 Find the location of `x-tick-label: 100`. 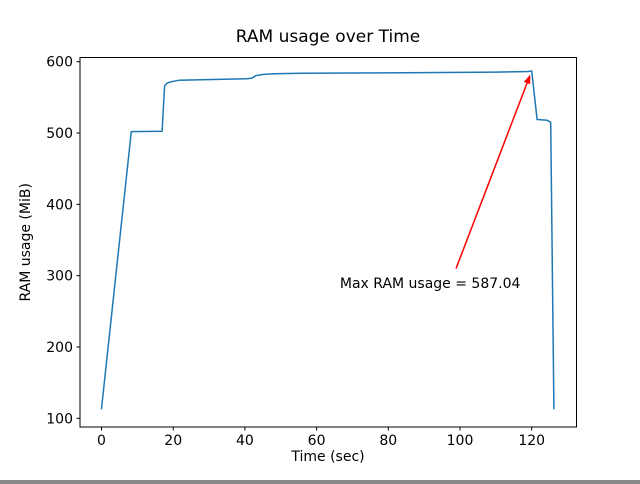

x-tick-label: 100 is located at coordinates (460, 441).